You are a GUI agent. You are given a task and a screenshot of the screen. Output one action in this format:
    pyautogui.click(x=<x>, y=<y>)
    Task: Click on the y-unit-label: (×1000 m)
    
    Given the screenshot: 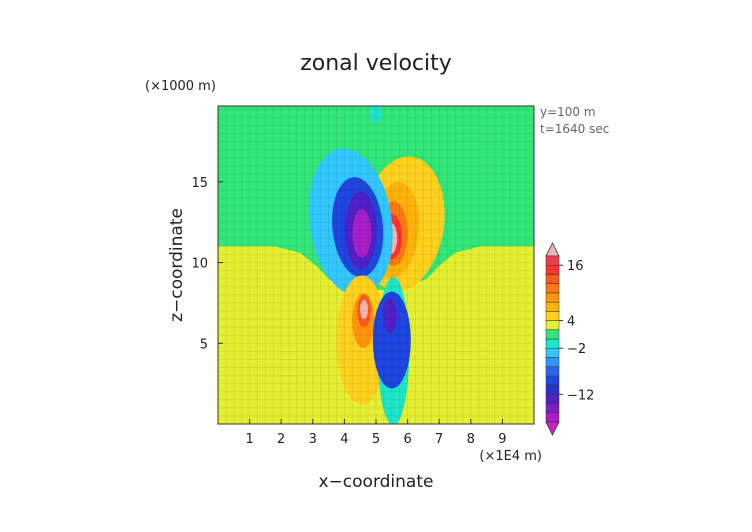 What is the action you would take?
    pyautogui.click(x=180, y=86)
    